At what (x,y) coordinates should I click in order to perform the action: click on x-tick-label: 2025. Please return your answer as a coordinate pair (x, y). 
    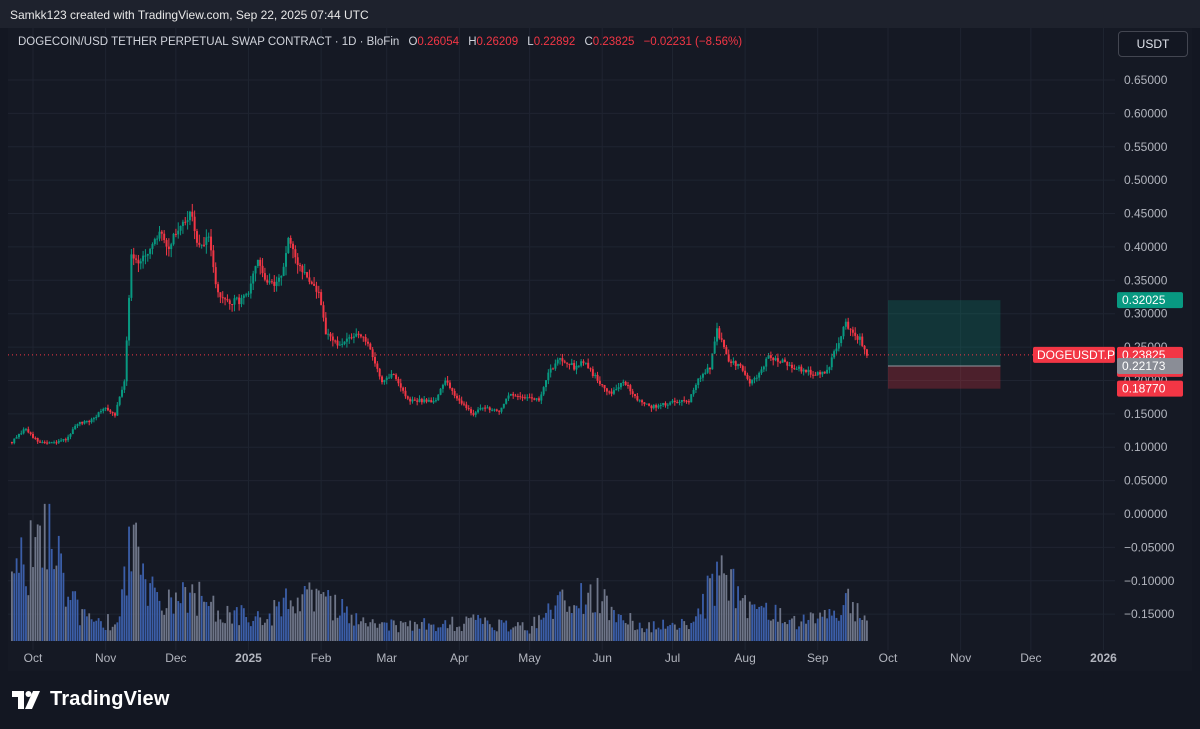
    Looking at the image, I should click on (248, 658).